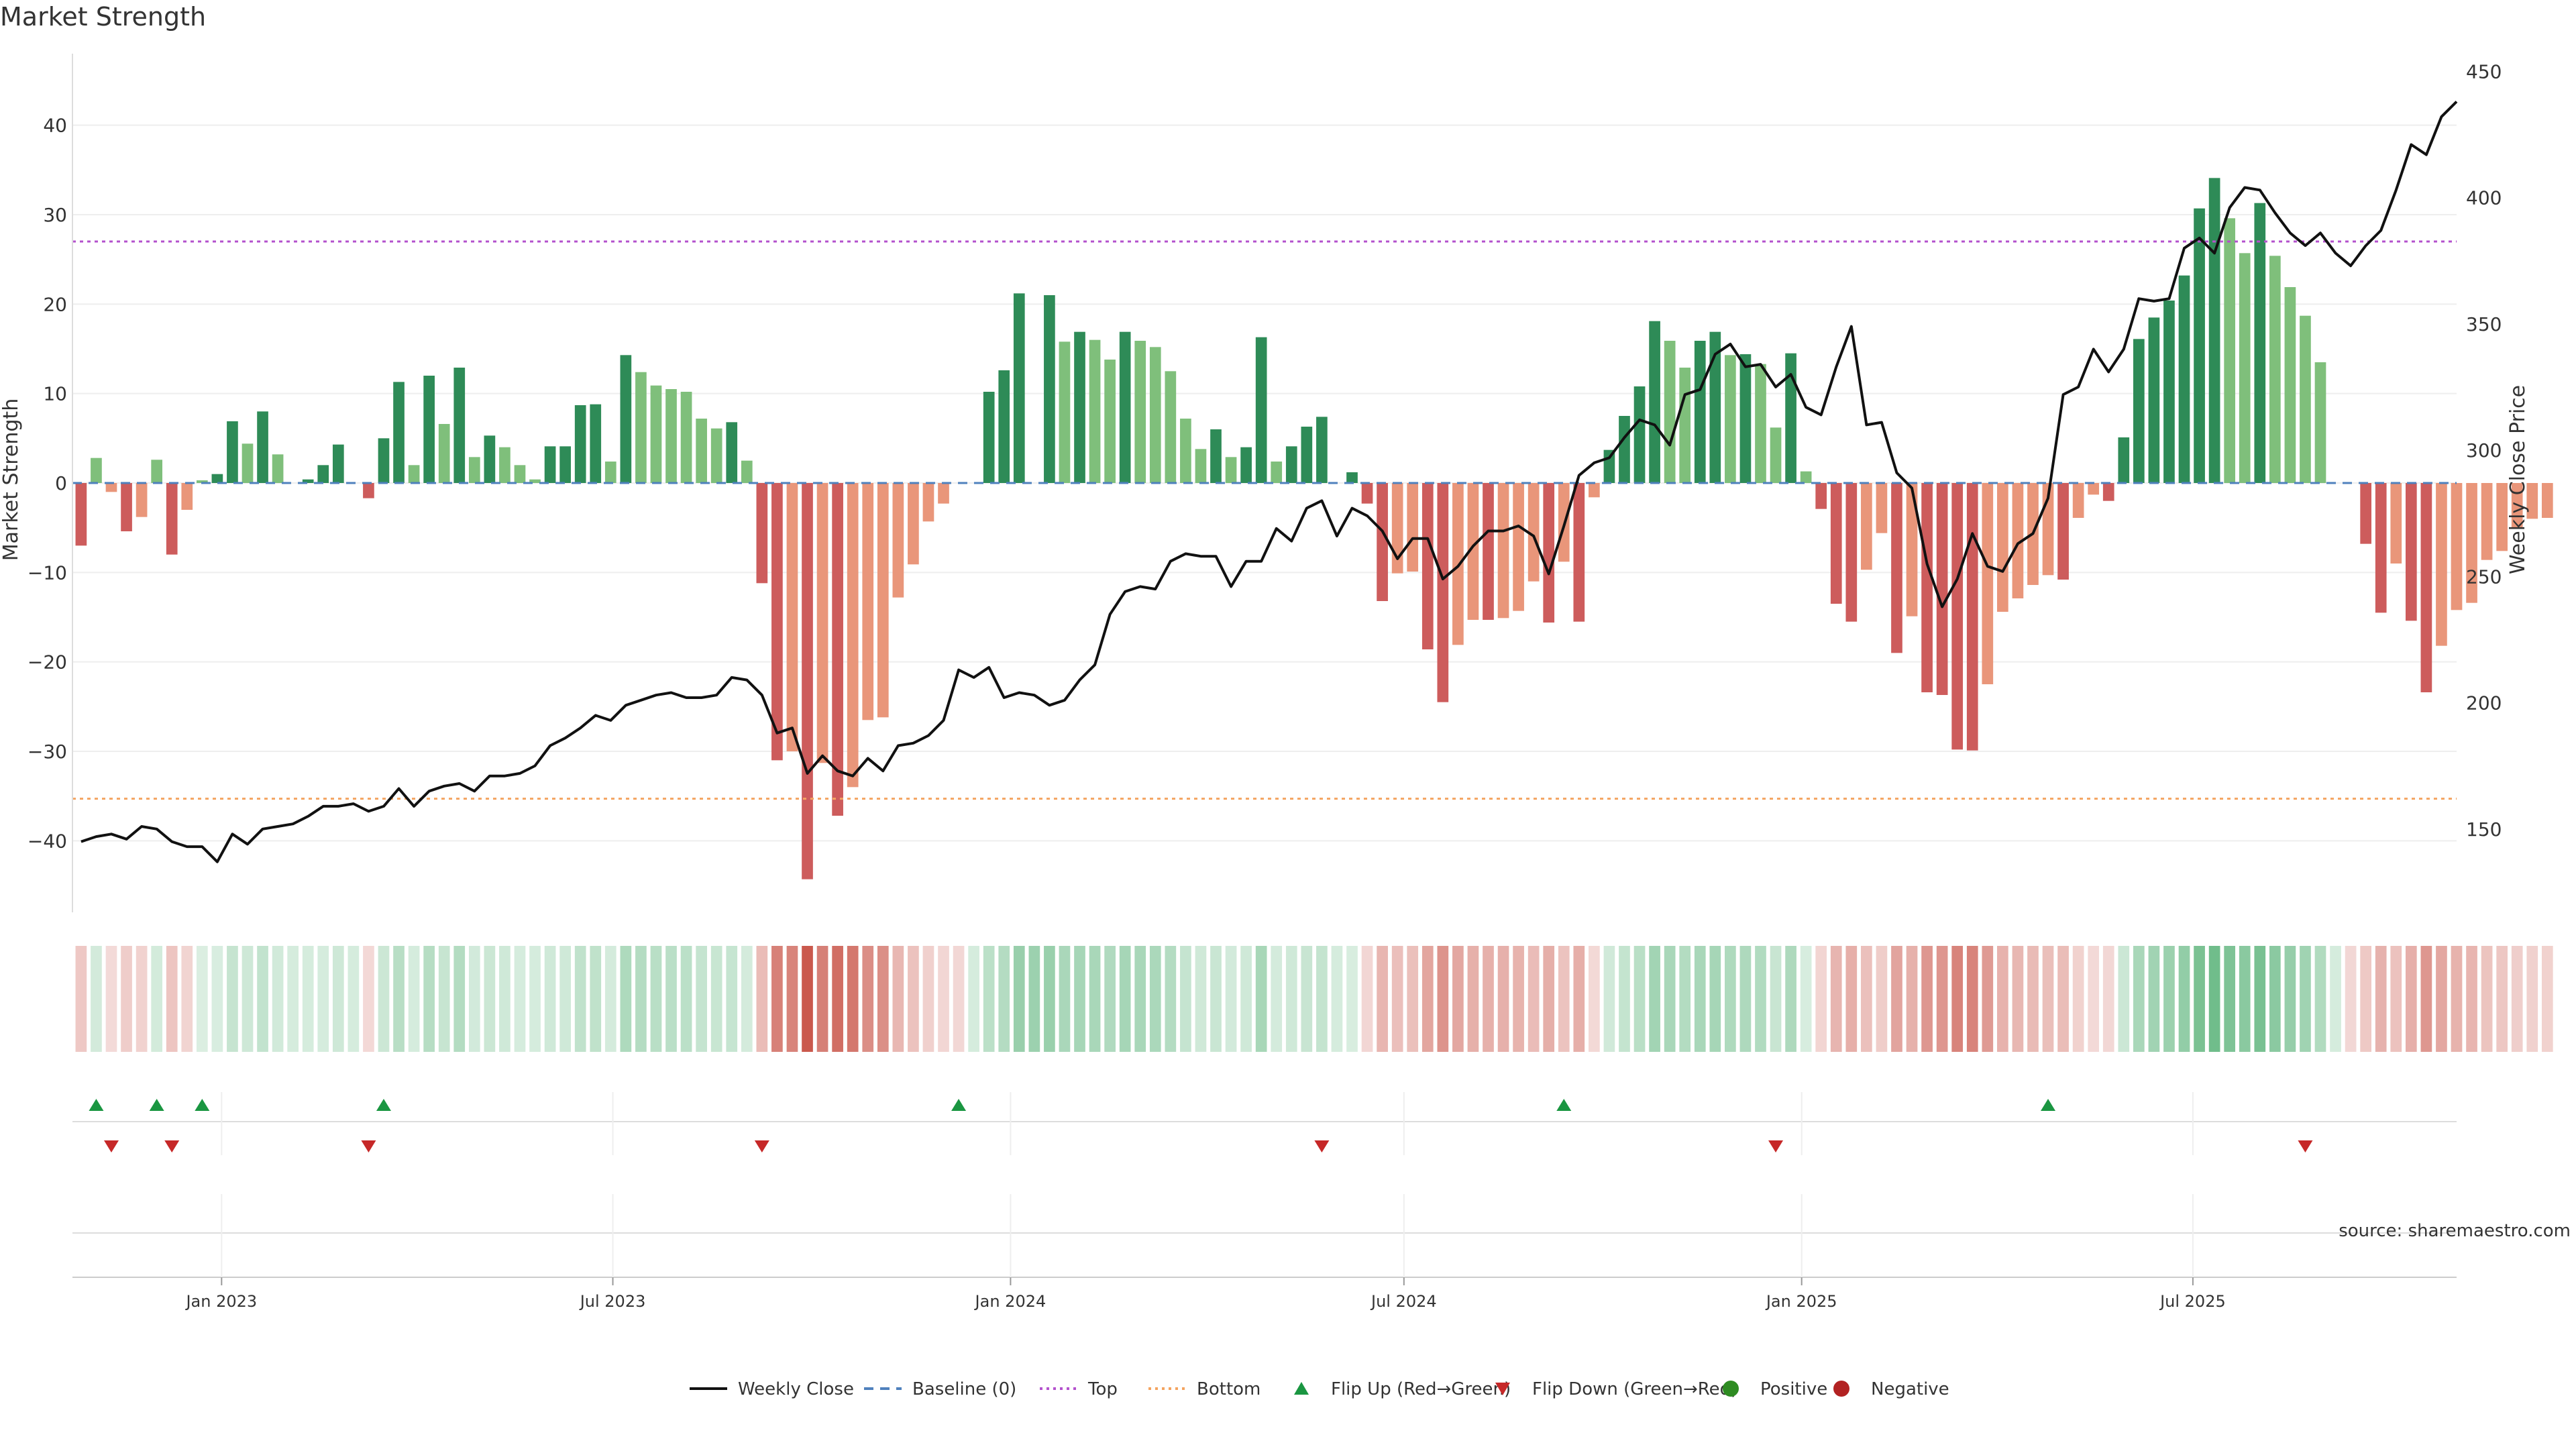 The height and width of the screenshot is (1449, 2576). What do you see at coordinates (2484, 71) in the screenshot?
I see `y2-tick-label: 450` at bounding box center [2484, 71].